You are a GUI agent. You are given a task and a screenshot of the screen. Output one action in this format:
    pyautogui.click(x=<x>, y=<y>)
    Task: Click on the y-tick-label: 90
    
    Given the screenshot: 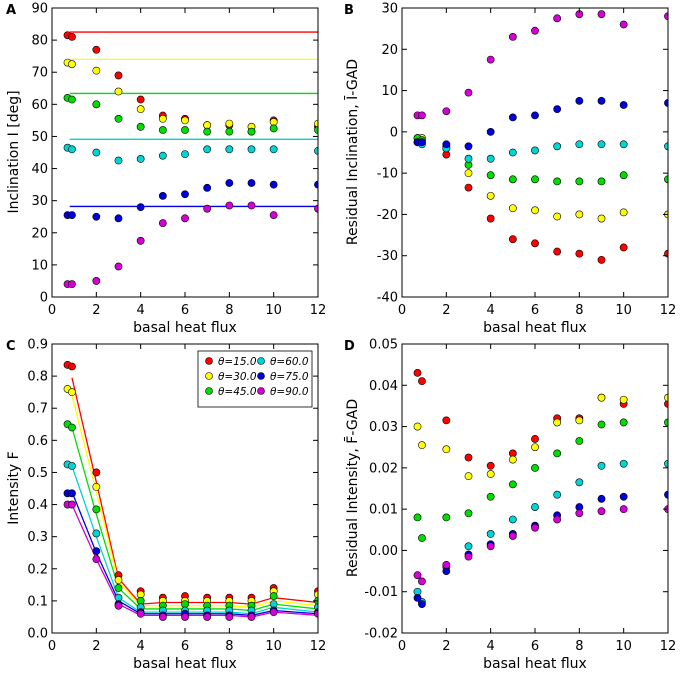 What is the action you would take?
    pyautogui.click(x=39, y=9)
    